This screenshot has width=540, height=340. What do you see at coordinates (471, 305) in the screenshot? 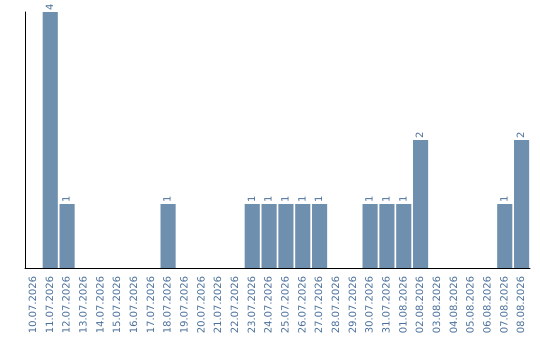
I see `x-tick-label: 05.08.2026` at bounding box center [471, 305].